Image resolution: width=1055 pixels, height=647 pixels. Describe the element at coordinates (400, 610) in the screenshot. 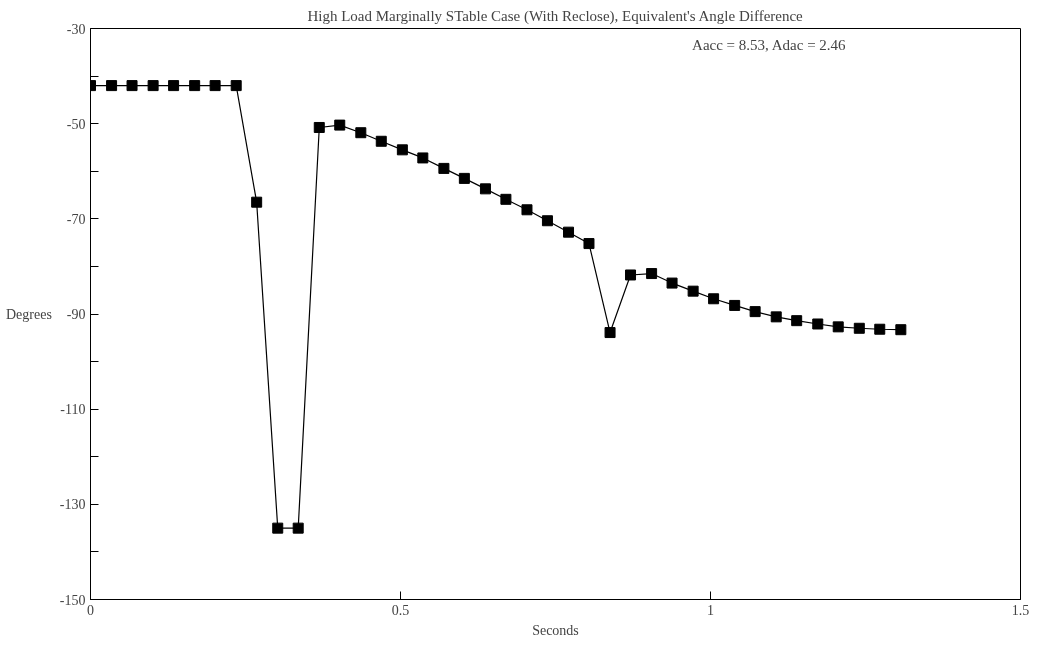

I see `x-tick-label: 0.5` at that location.